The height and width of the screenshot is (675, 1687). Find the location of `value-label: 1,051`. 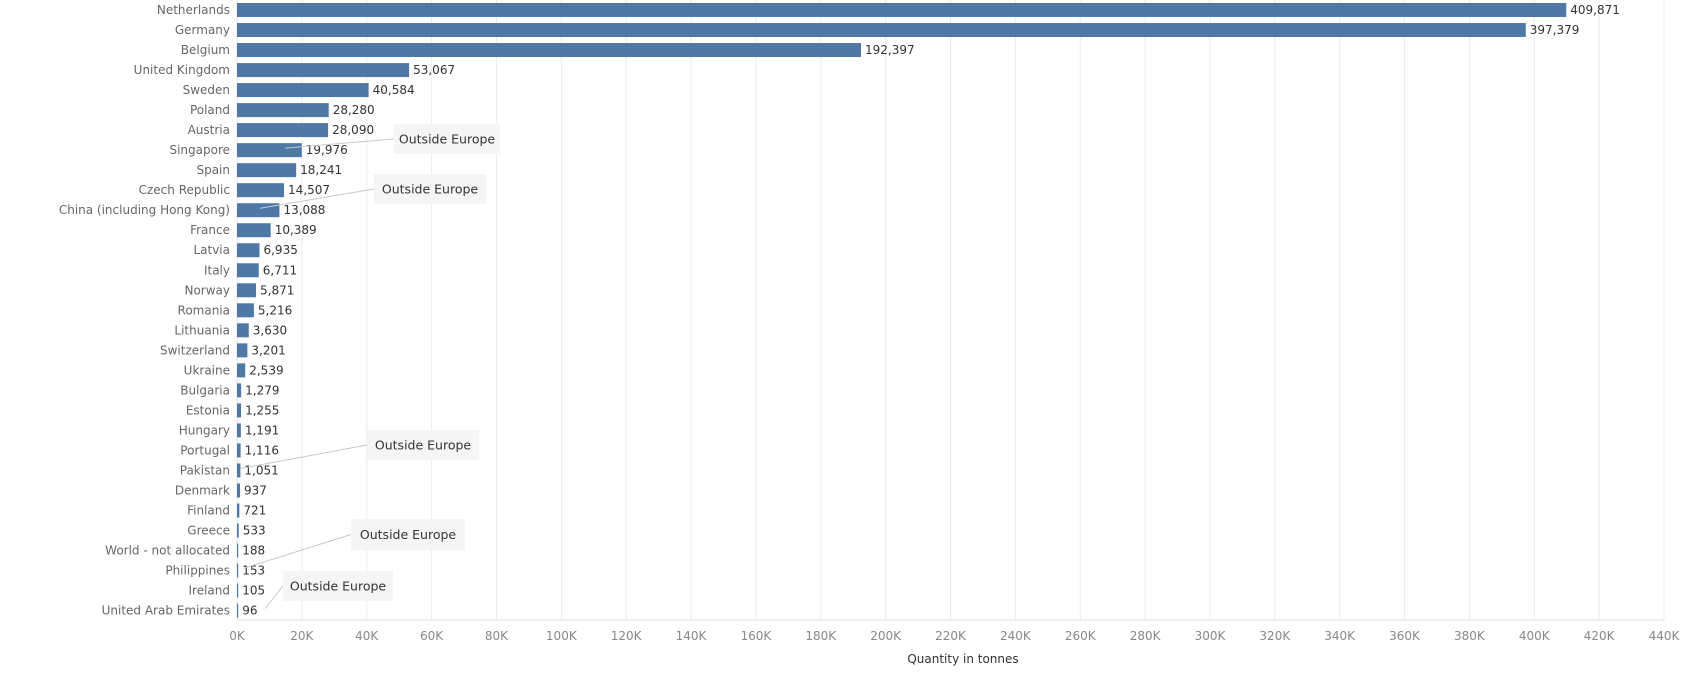

value-label: 1,051 is located at coordinates (261, 470).